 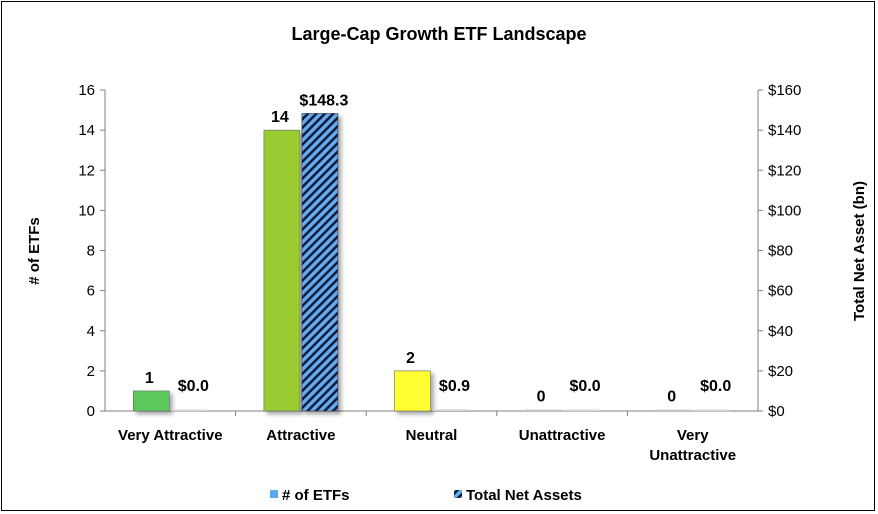 I want to click on data-label-etf-count: 1, so click(x=149, y=378).